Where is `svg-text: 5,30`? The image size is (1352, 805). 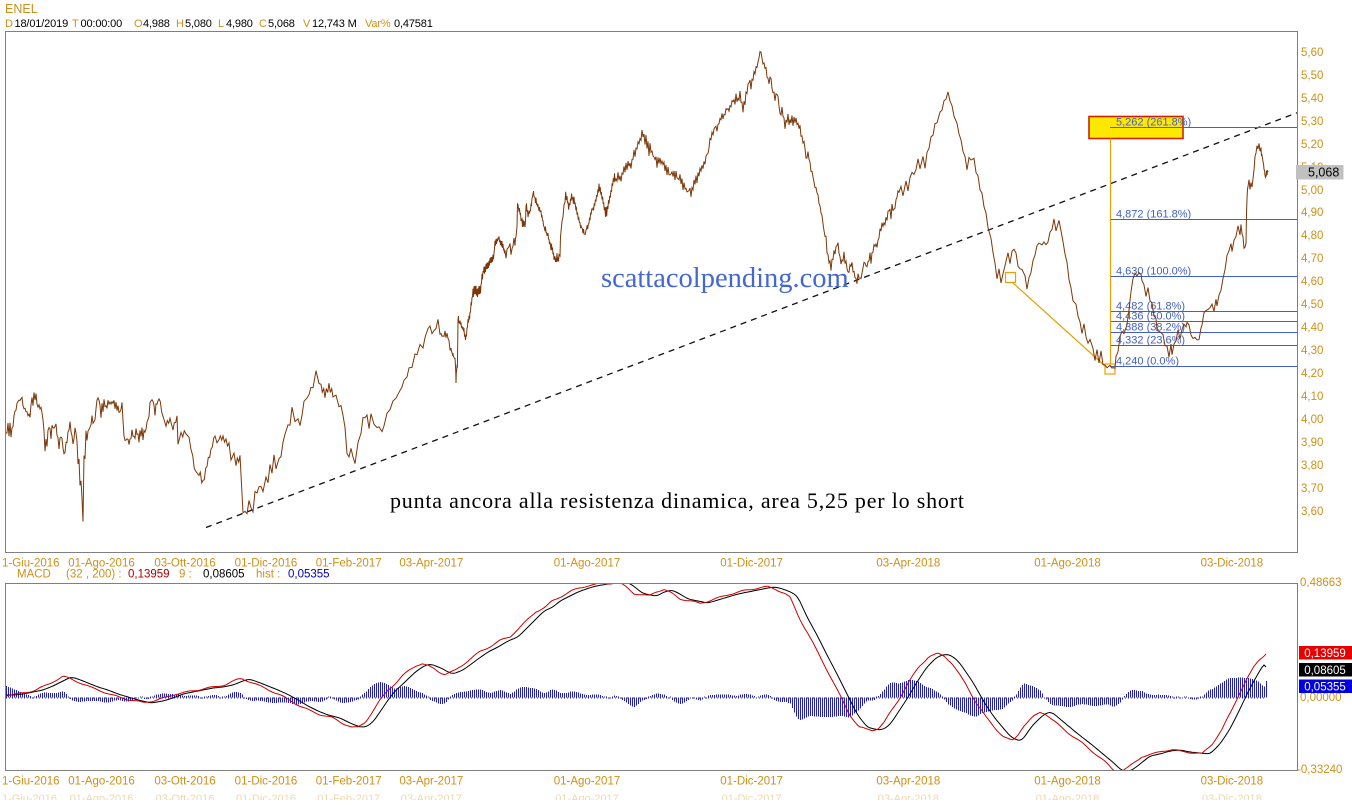 svg-text: 5,30 is located at coordinates (1312, 122).